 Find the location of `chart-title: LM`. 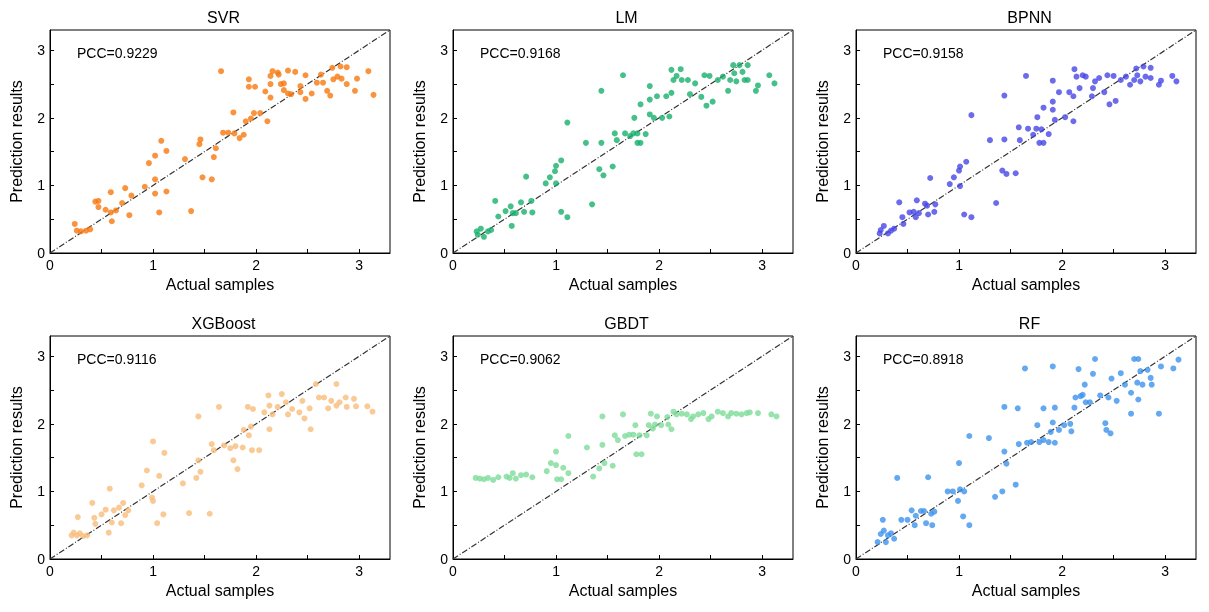

chart-title: LM is located at coordinates (626, 17).